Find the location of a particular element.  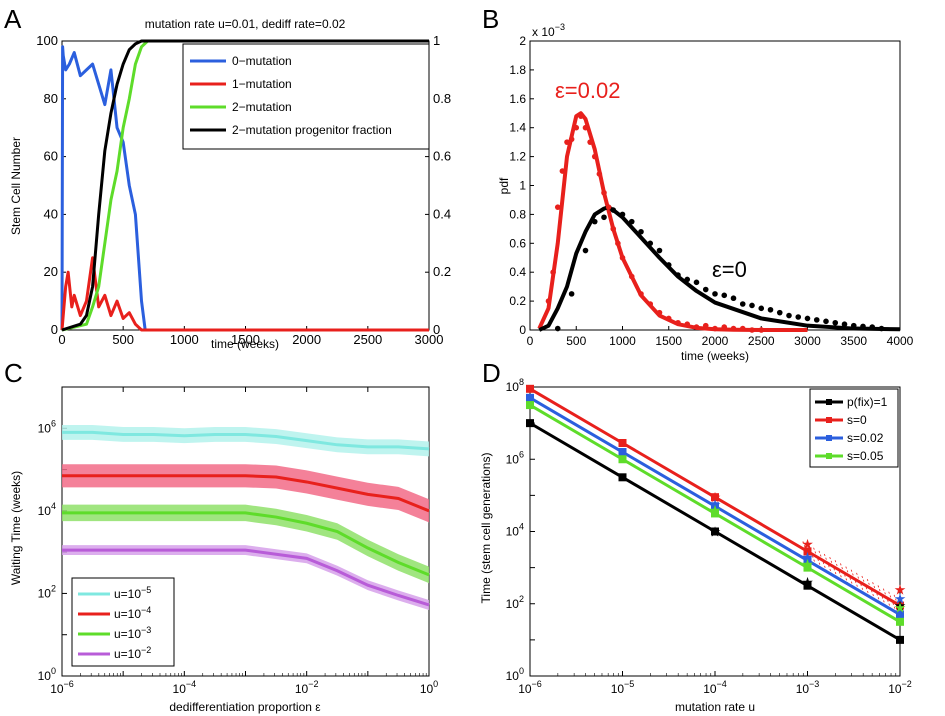

y2-tick-label: 0.2 is located at coordinates (442, 271).